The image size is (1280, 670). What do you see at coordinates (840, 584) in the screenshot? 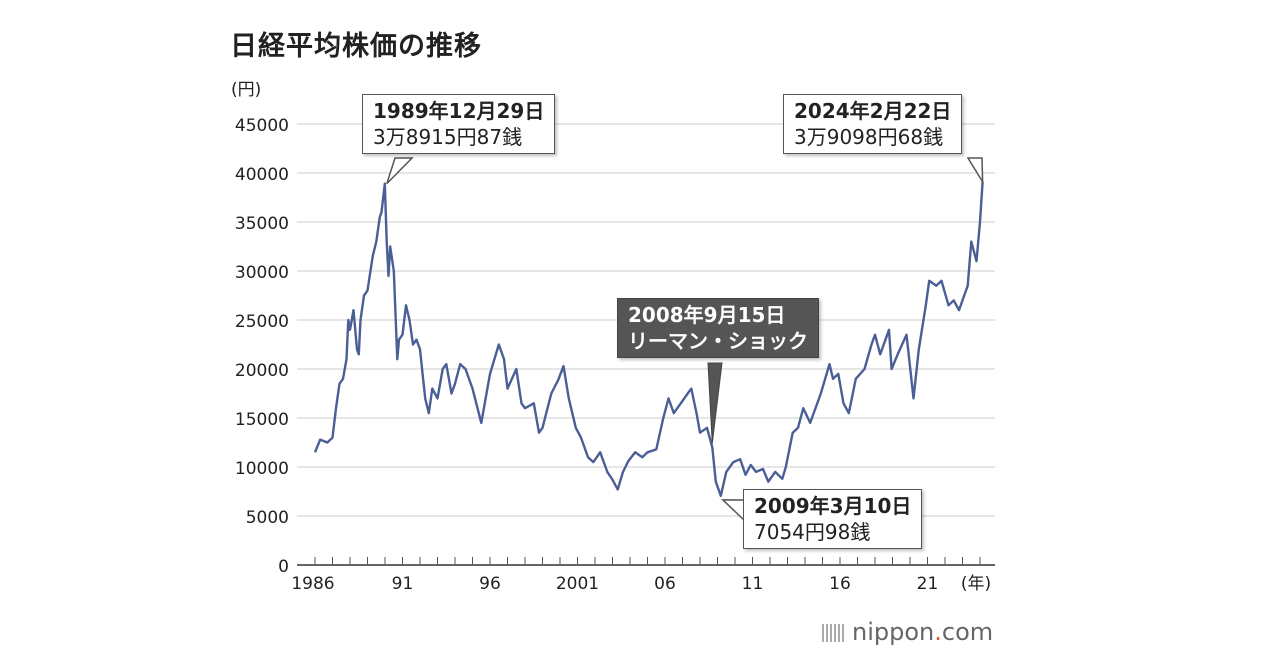
I see `x-tick-label: 16` at bounding box center [840, 584].